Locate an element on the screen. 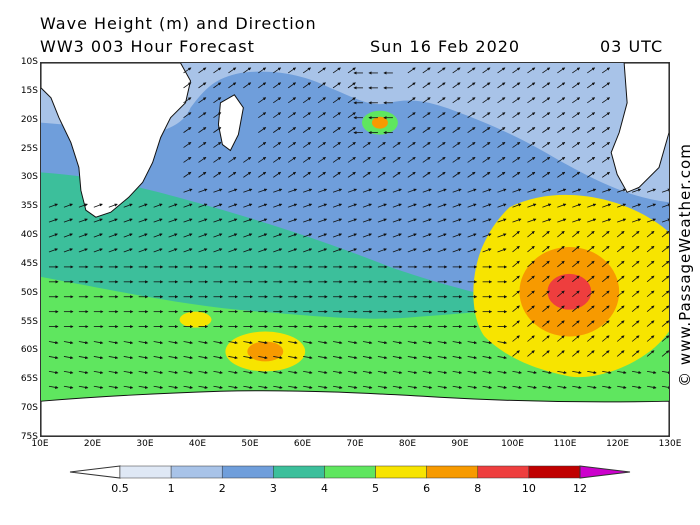 This screenshot has height=525, width=700. africa-landmass is located at coordinates (116, 140).